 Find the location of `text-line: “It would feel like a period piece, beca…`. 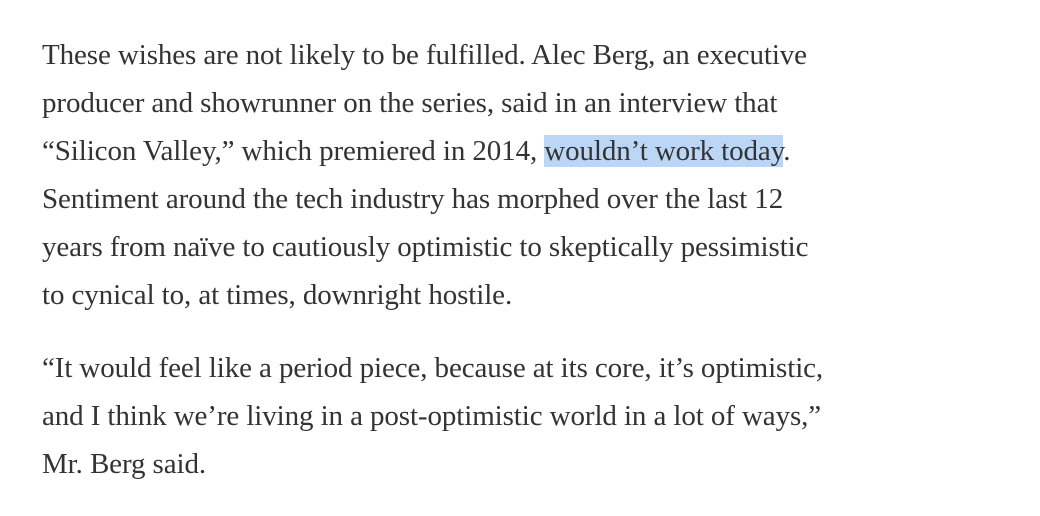

text-line: “It would feel like a period piece, beca… is located at coordinates (433, 368).